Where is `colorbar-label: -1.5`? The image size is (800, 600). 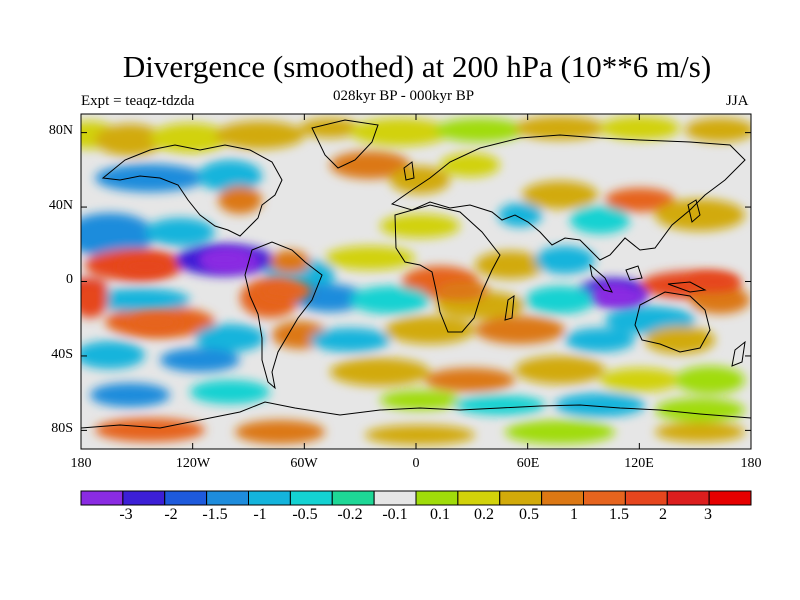
colorbar-label: -1.5 is located at coordinates (215, 514).